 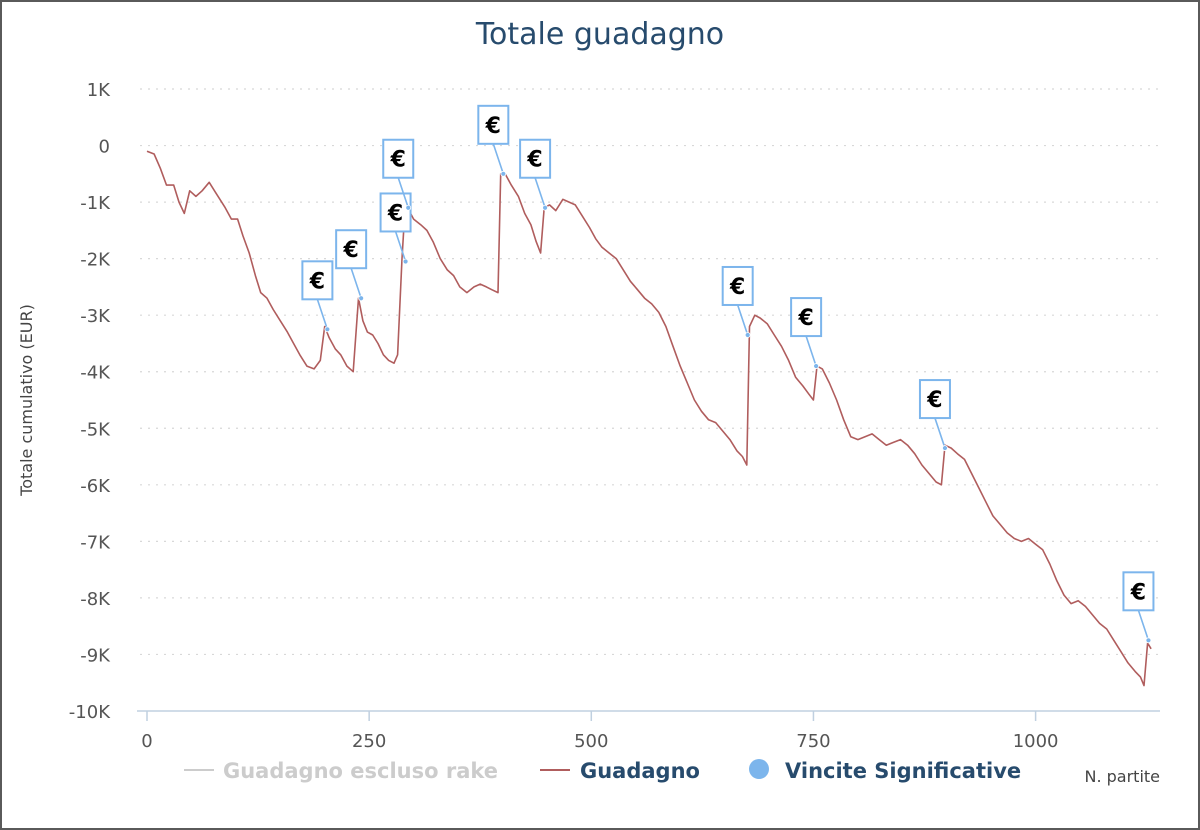 What do you see at coordinates (591, 741) in the screenshot?
I see `x-tick-label: 500` at bounding box center [591, 741].